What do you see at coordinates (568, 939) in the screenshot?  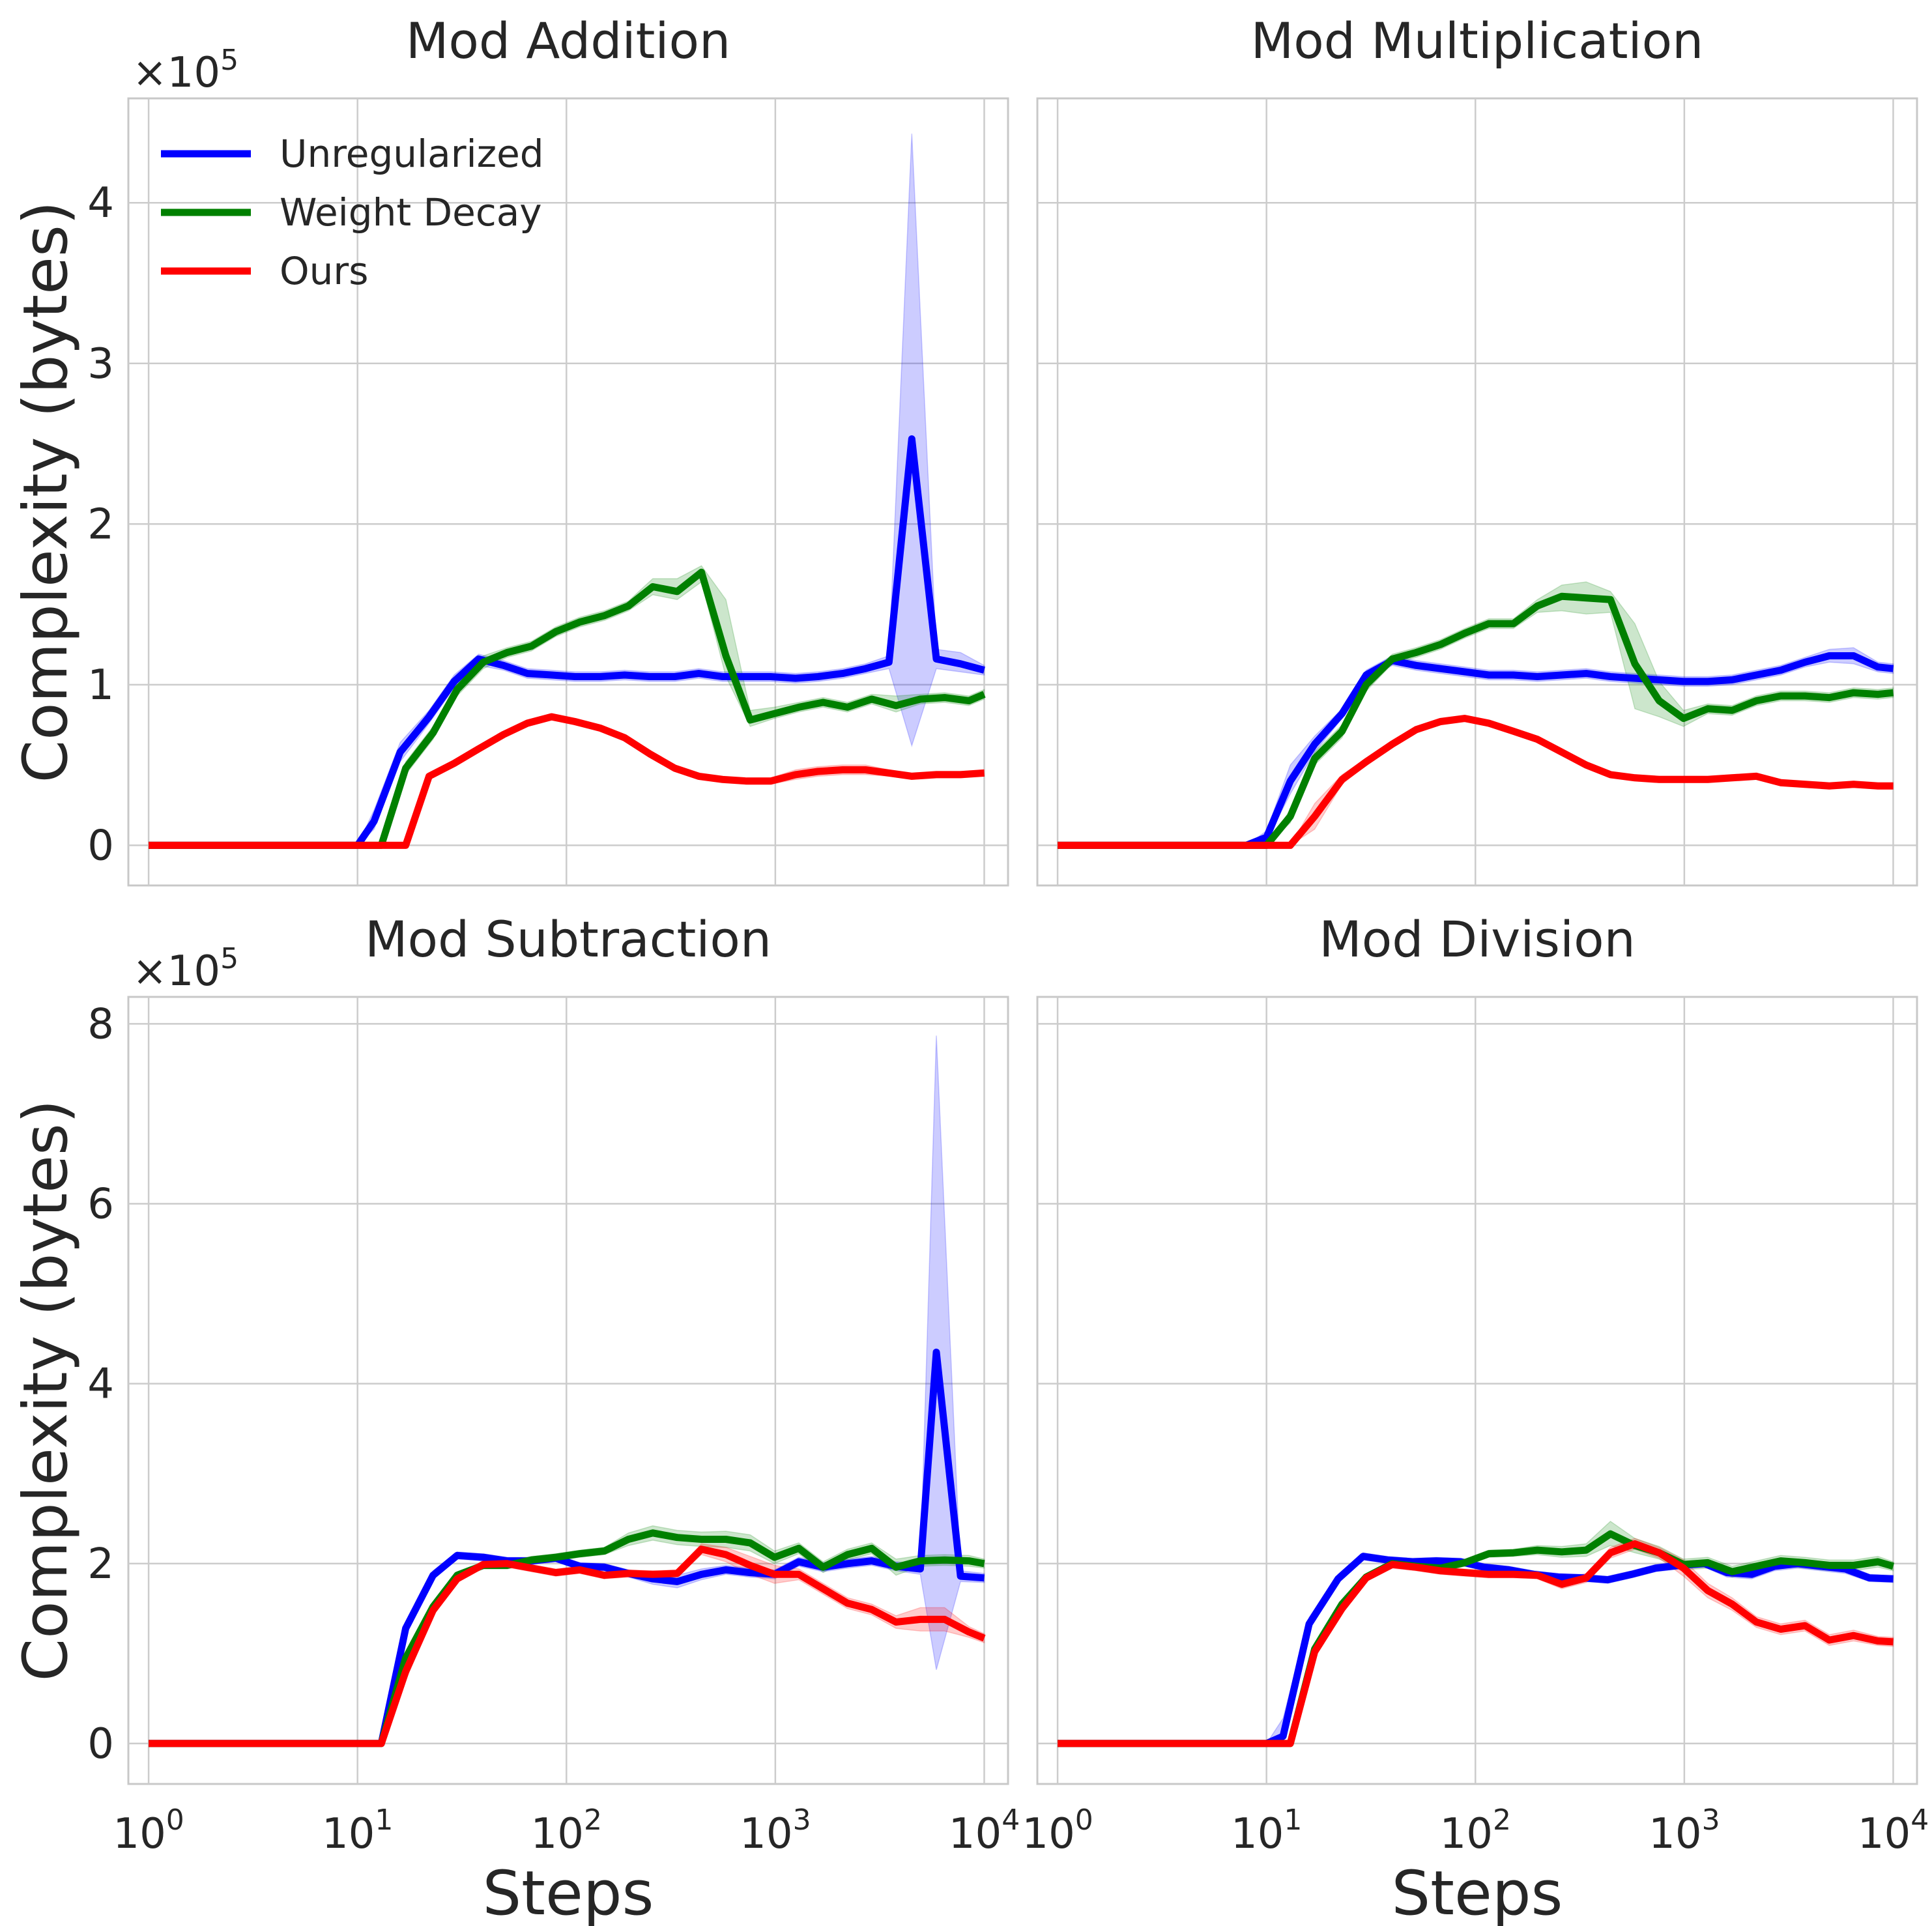 I see `chart-title: Mod Subtraction` at bounding box center [568, 939].